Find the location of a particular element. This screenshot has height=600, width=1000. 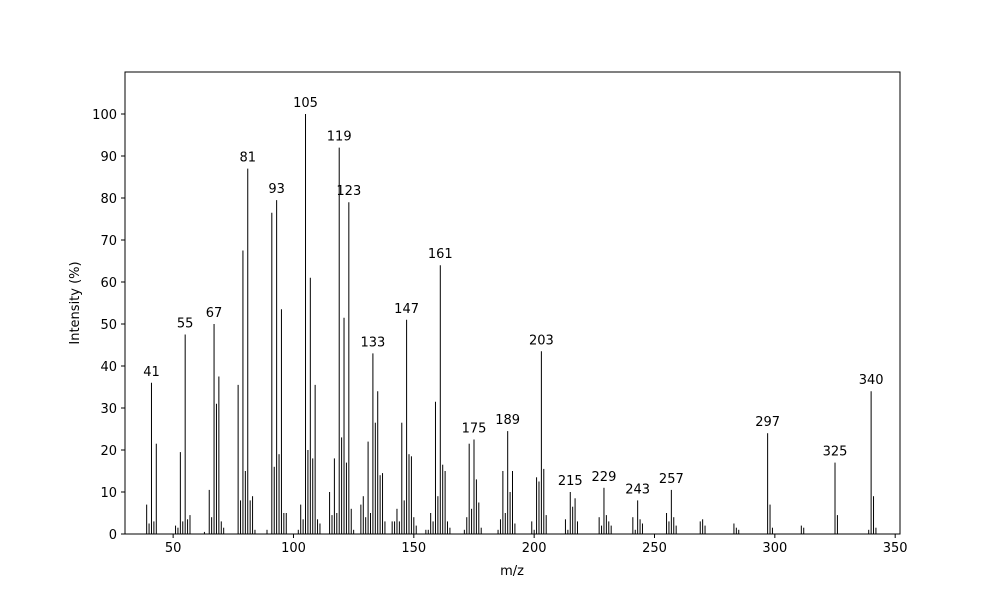

peak-label: 325 is located at coordinates (835, 452).